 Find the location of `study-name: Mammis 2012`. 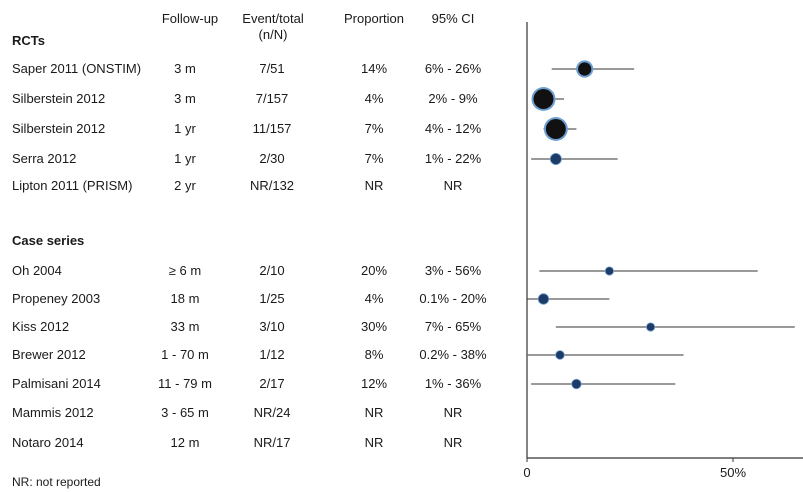

study-name: Mammis 2012 is located at coordinates (53, 412).